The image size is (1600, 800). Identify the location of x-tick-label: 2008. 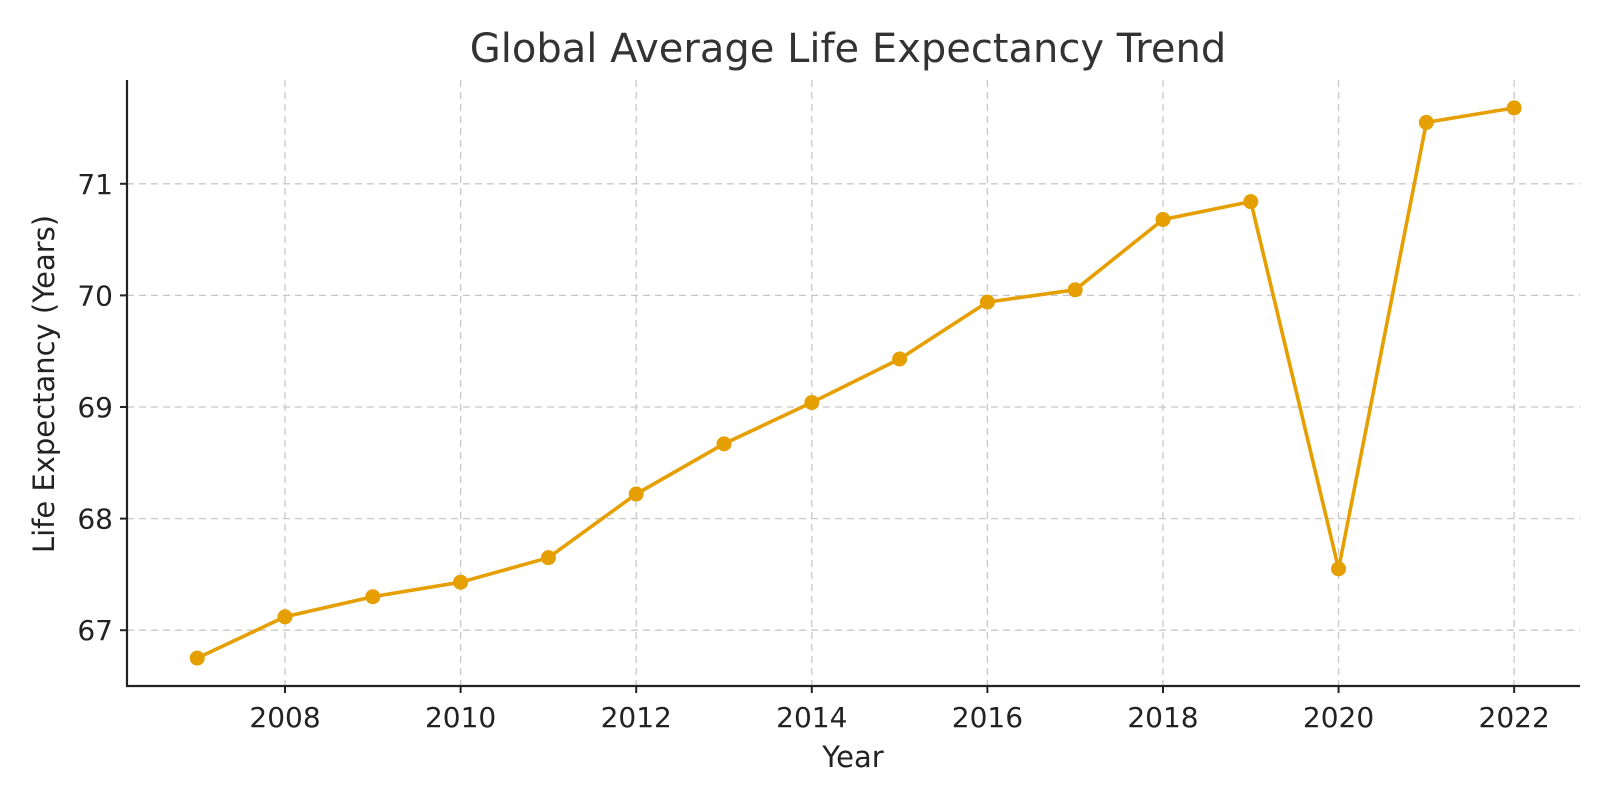
(284, 717).